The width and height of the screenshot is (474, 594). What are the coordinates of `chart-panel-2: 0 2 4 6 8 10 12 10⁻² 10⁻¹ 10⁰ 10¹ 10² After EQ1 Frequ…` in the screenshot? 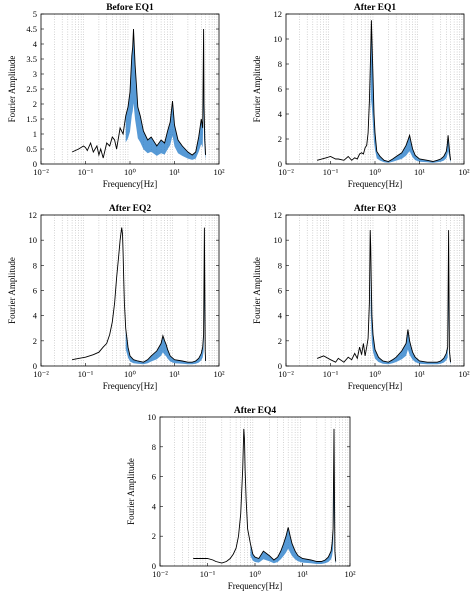 It's located at (361, 96).